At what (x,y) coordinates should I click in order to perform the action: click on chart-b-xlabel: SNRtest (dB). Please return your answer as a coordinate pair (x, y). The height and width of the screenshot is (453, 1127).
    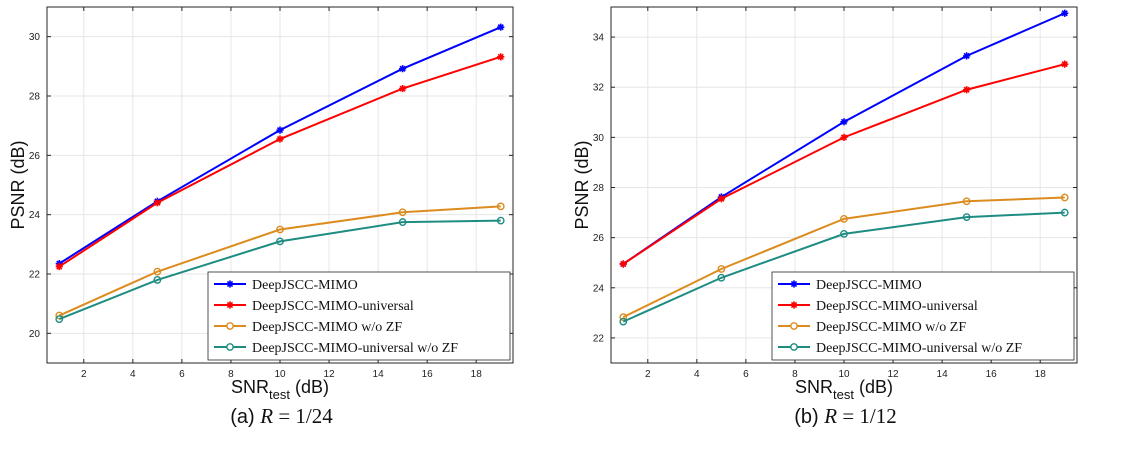
    Looking at the image, I should click on (844, 388).